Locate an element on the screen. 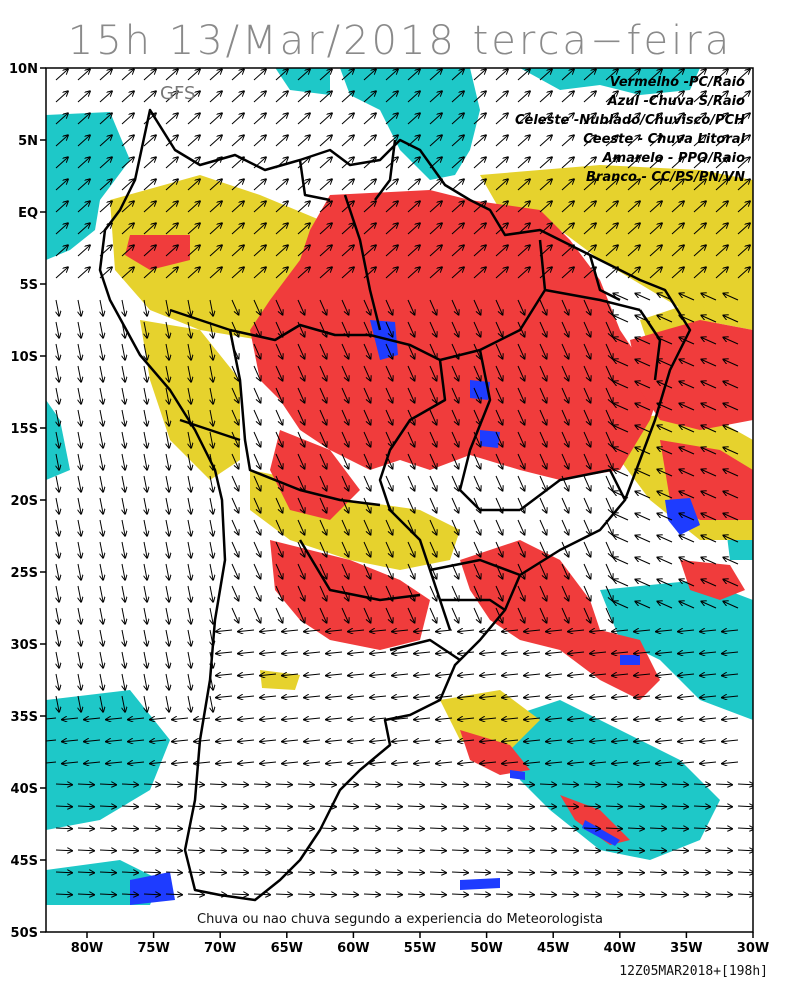  lat-label: 30S is located at coordinates (24, 645).